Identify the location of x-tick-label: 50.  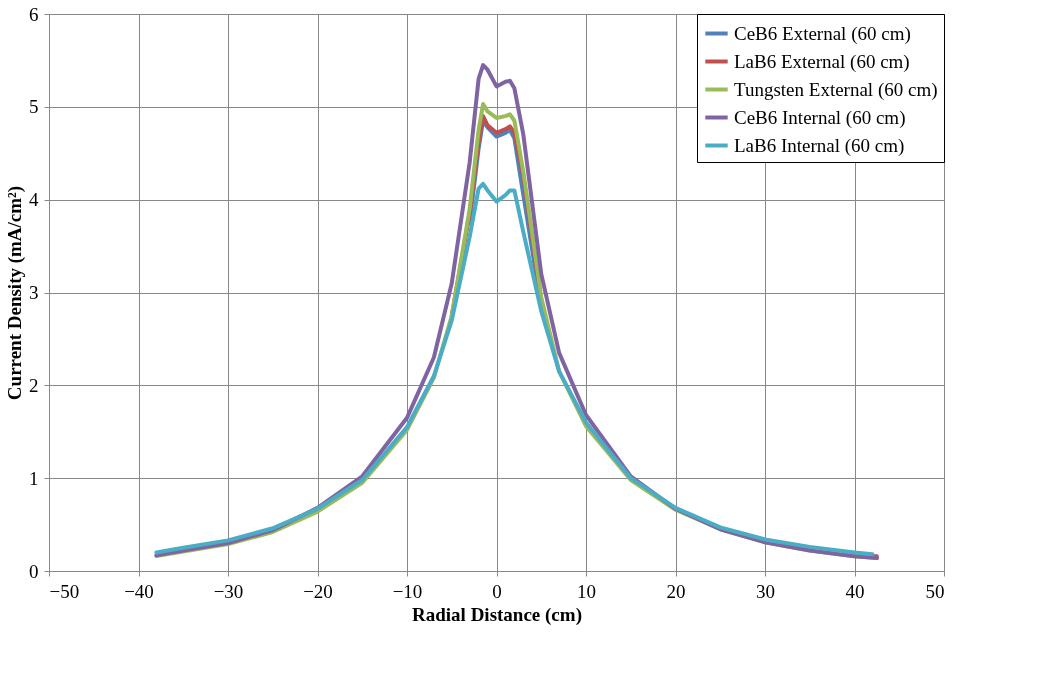
(935, 591).